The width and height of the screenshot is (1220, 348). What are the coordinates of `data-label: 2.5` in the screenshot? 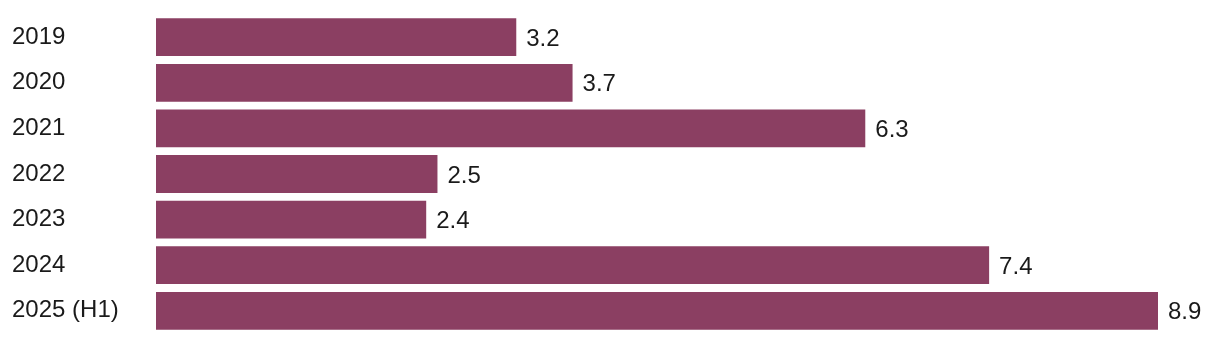 It's located at (464, 174).